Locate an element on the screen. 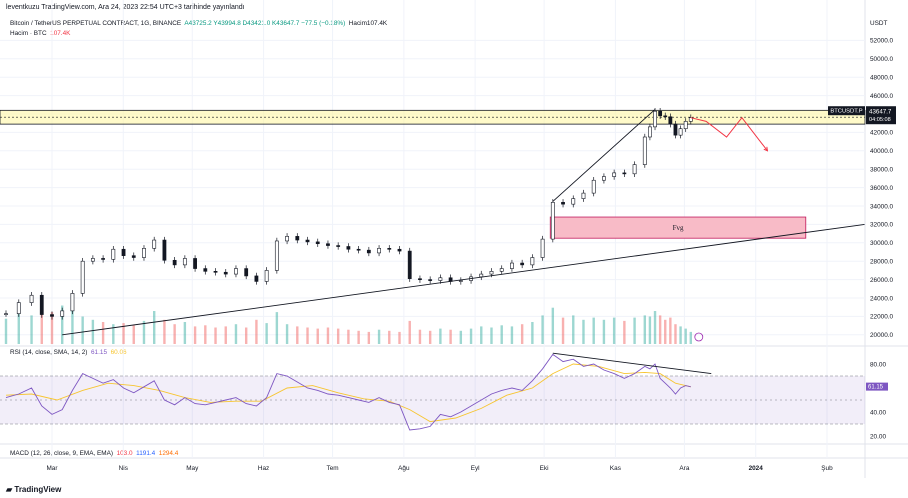  time-tick-label: May is located at coordinates (192, 468).